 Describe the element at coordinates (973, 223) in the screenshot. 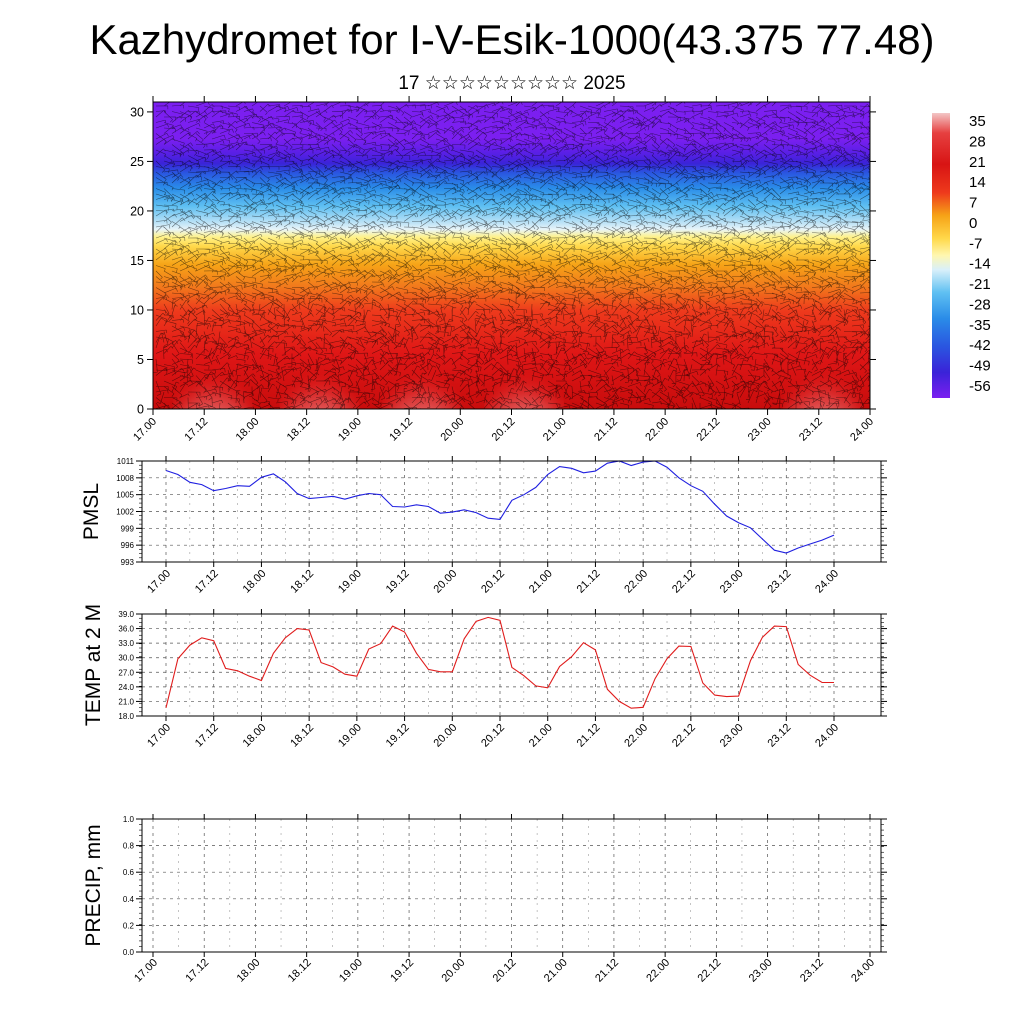

I see `colorbar-label: 0` at that location.